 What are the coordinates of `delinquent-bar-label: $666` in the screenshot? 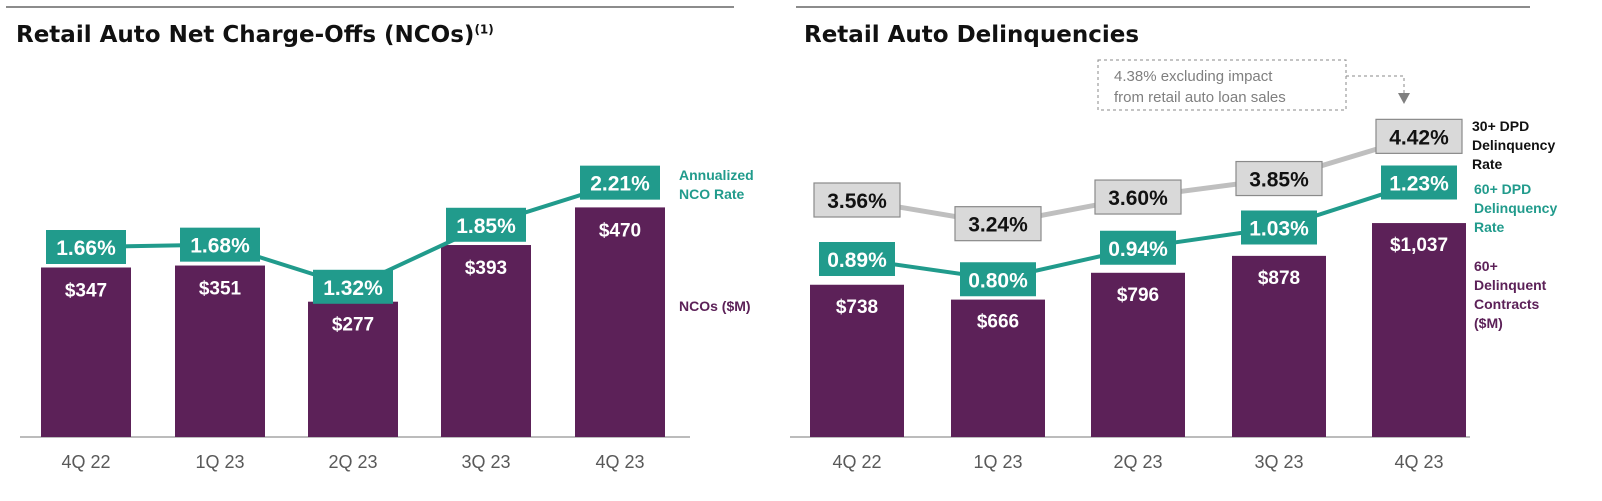 It's located at (998, 322).